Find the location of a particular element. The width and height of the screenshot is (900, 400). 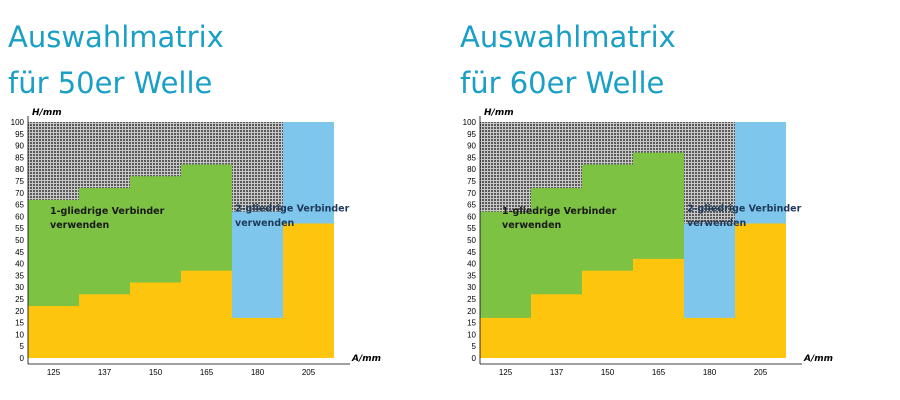

chart-title-line-2: für 60er Welle is located at coordinates (562, 83).